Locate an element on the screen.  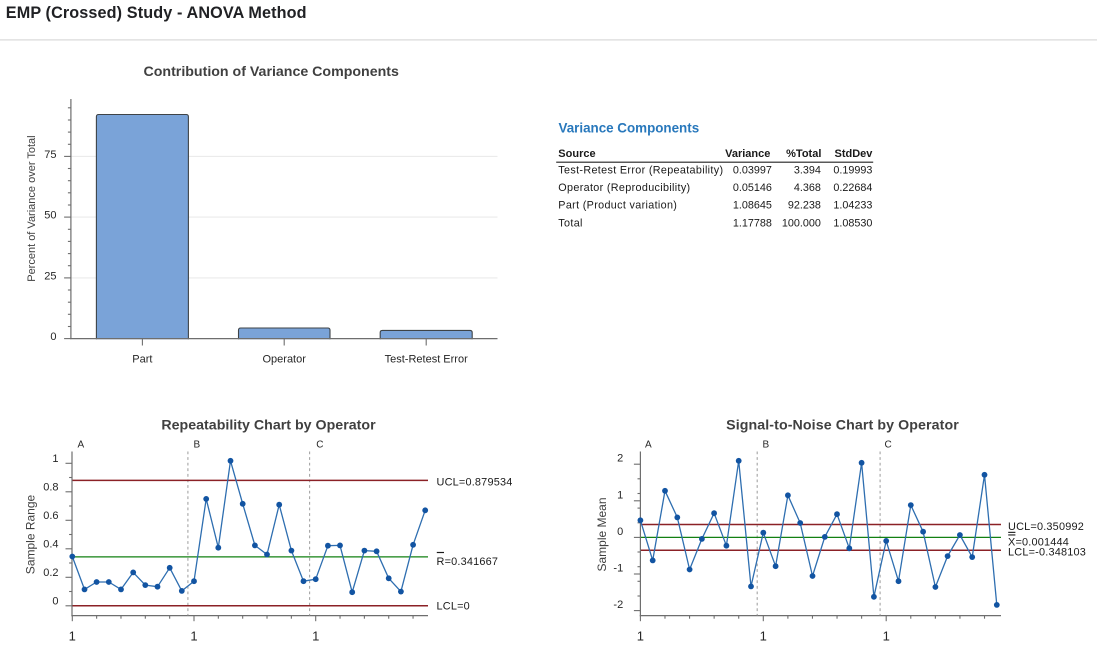
svg-text: Operator (Reproducibility) is located at coordinates (624, 188).